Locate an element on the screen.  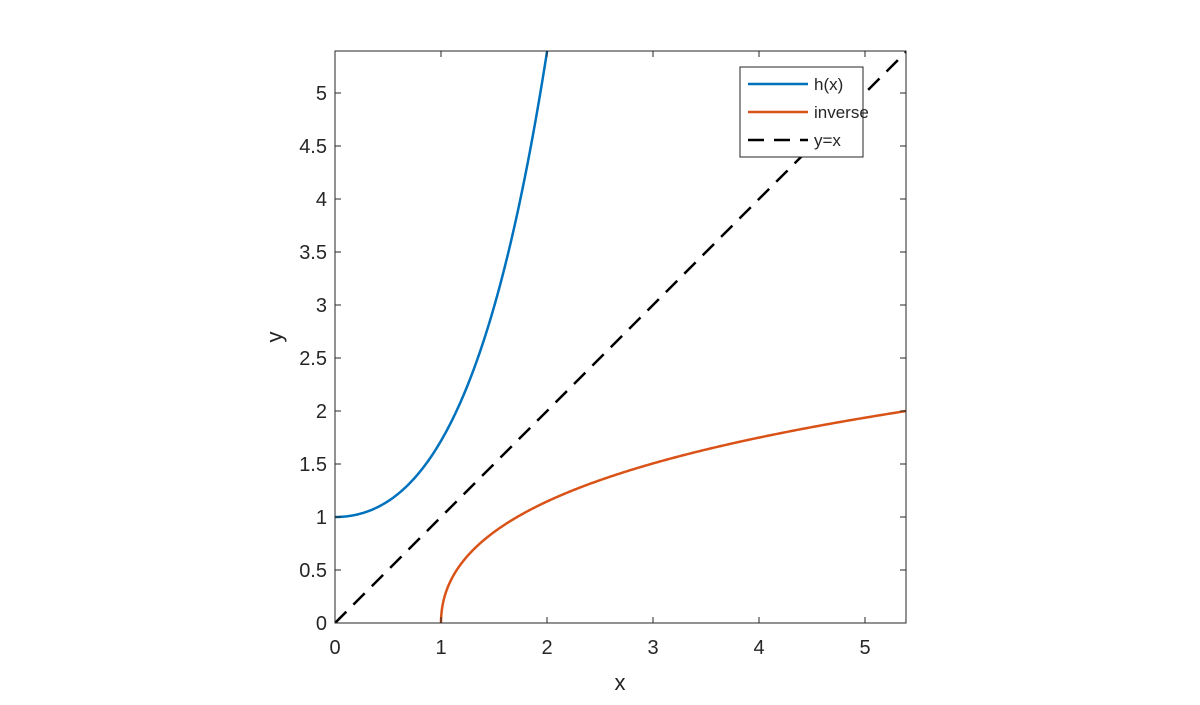
y-tick-label: 1 is located at coordinates (321, 518).